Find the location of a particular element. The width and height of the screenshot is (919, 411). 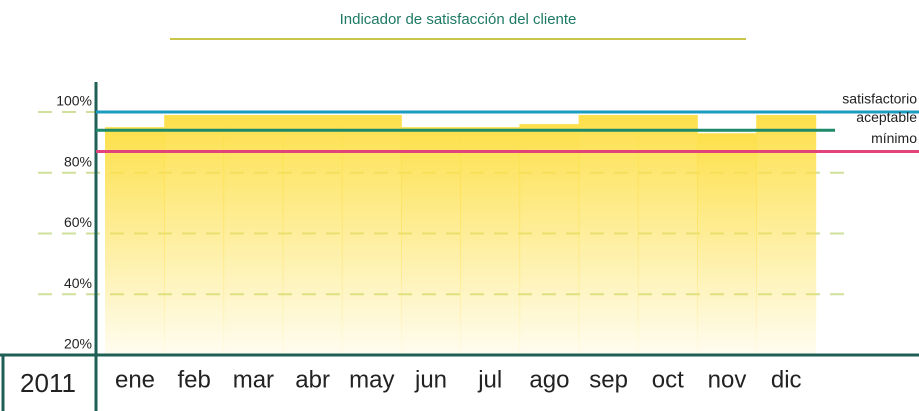

reference-label: mínimo is located at coordinates (894, 138).